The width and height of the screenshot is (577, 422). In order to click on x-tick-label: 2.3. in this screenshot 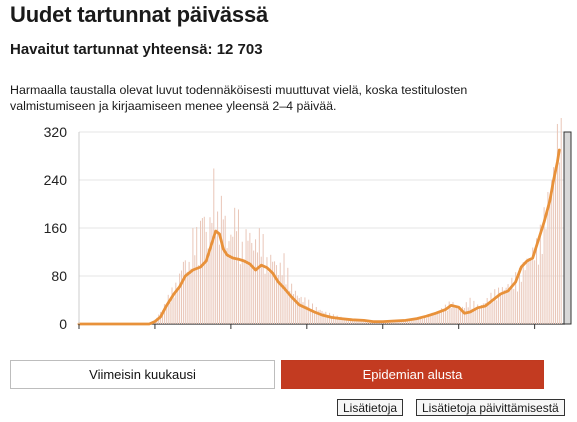, I will do `click(154, 331)`.